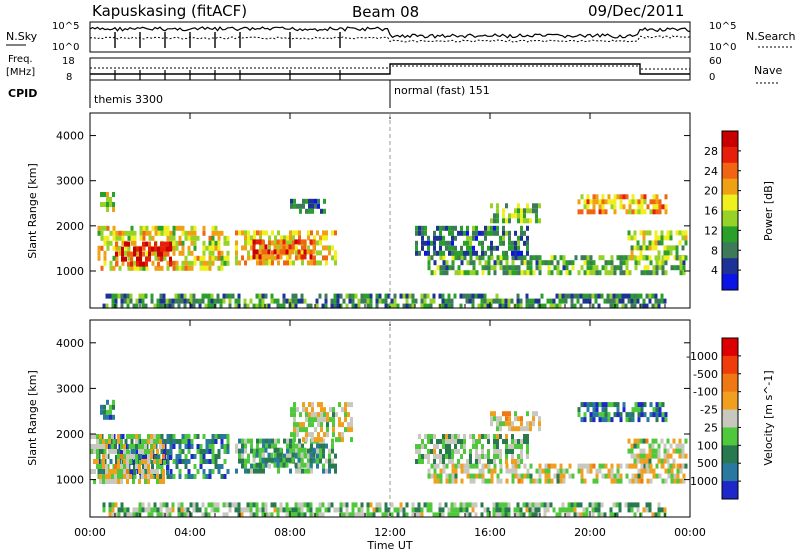 This screenshot has width=800, height=554. Describe the element at coordinates (65, 26) in the screenshot. I see `nsky-tick-top: 10^5` at that location.